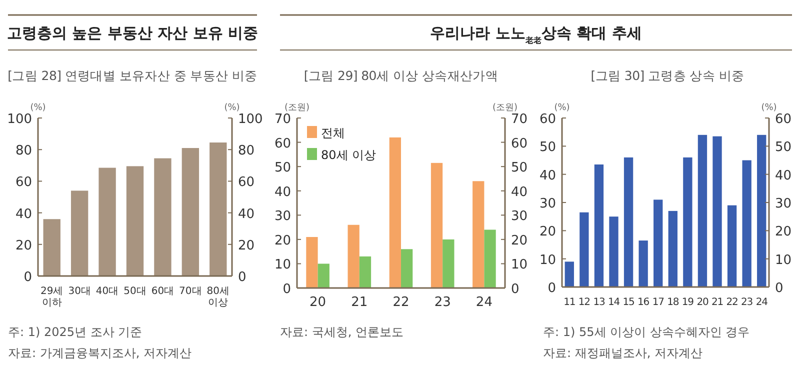  I want to click on chart-title: [그림 29] 80세 이상 상속재산가액, so click(401, 75).